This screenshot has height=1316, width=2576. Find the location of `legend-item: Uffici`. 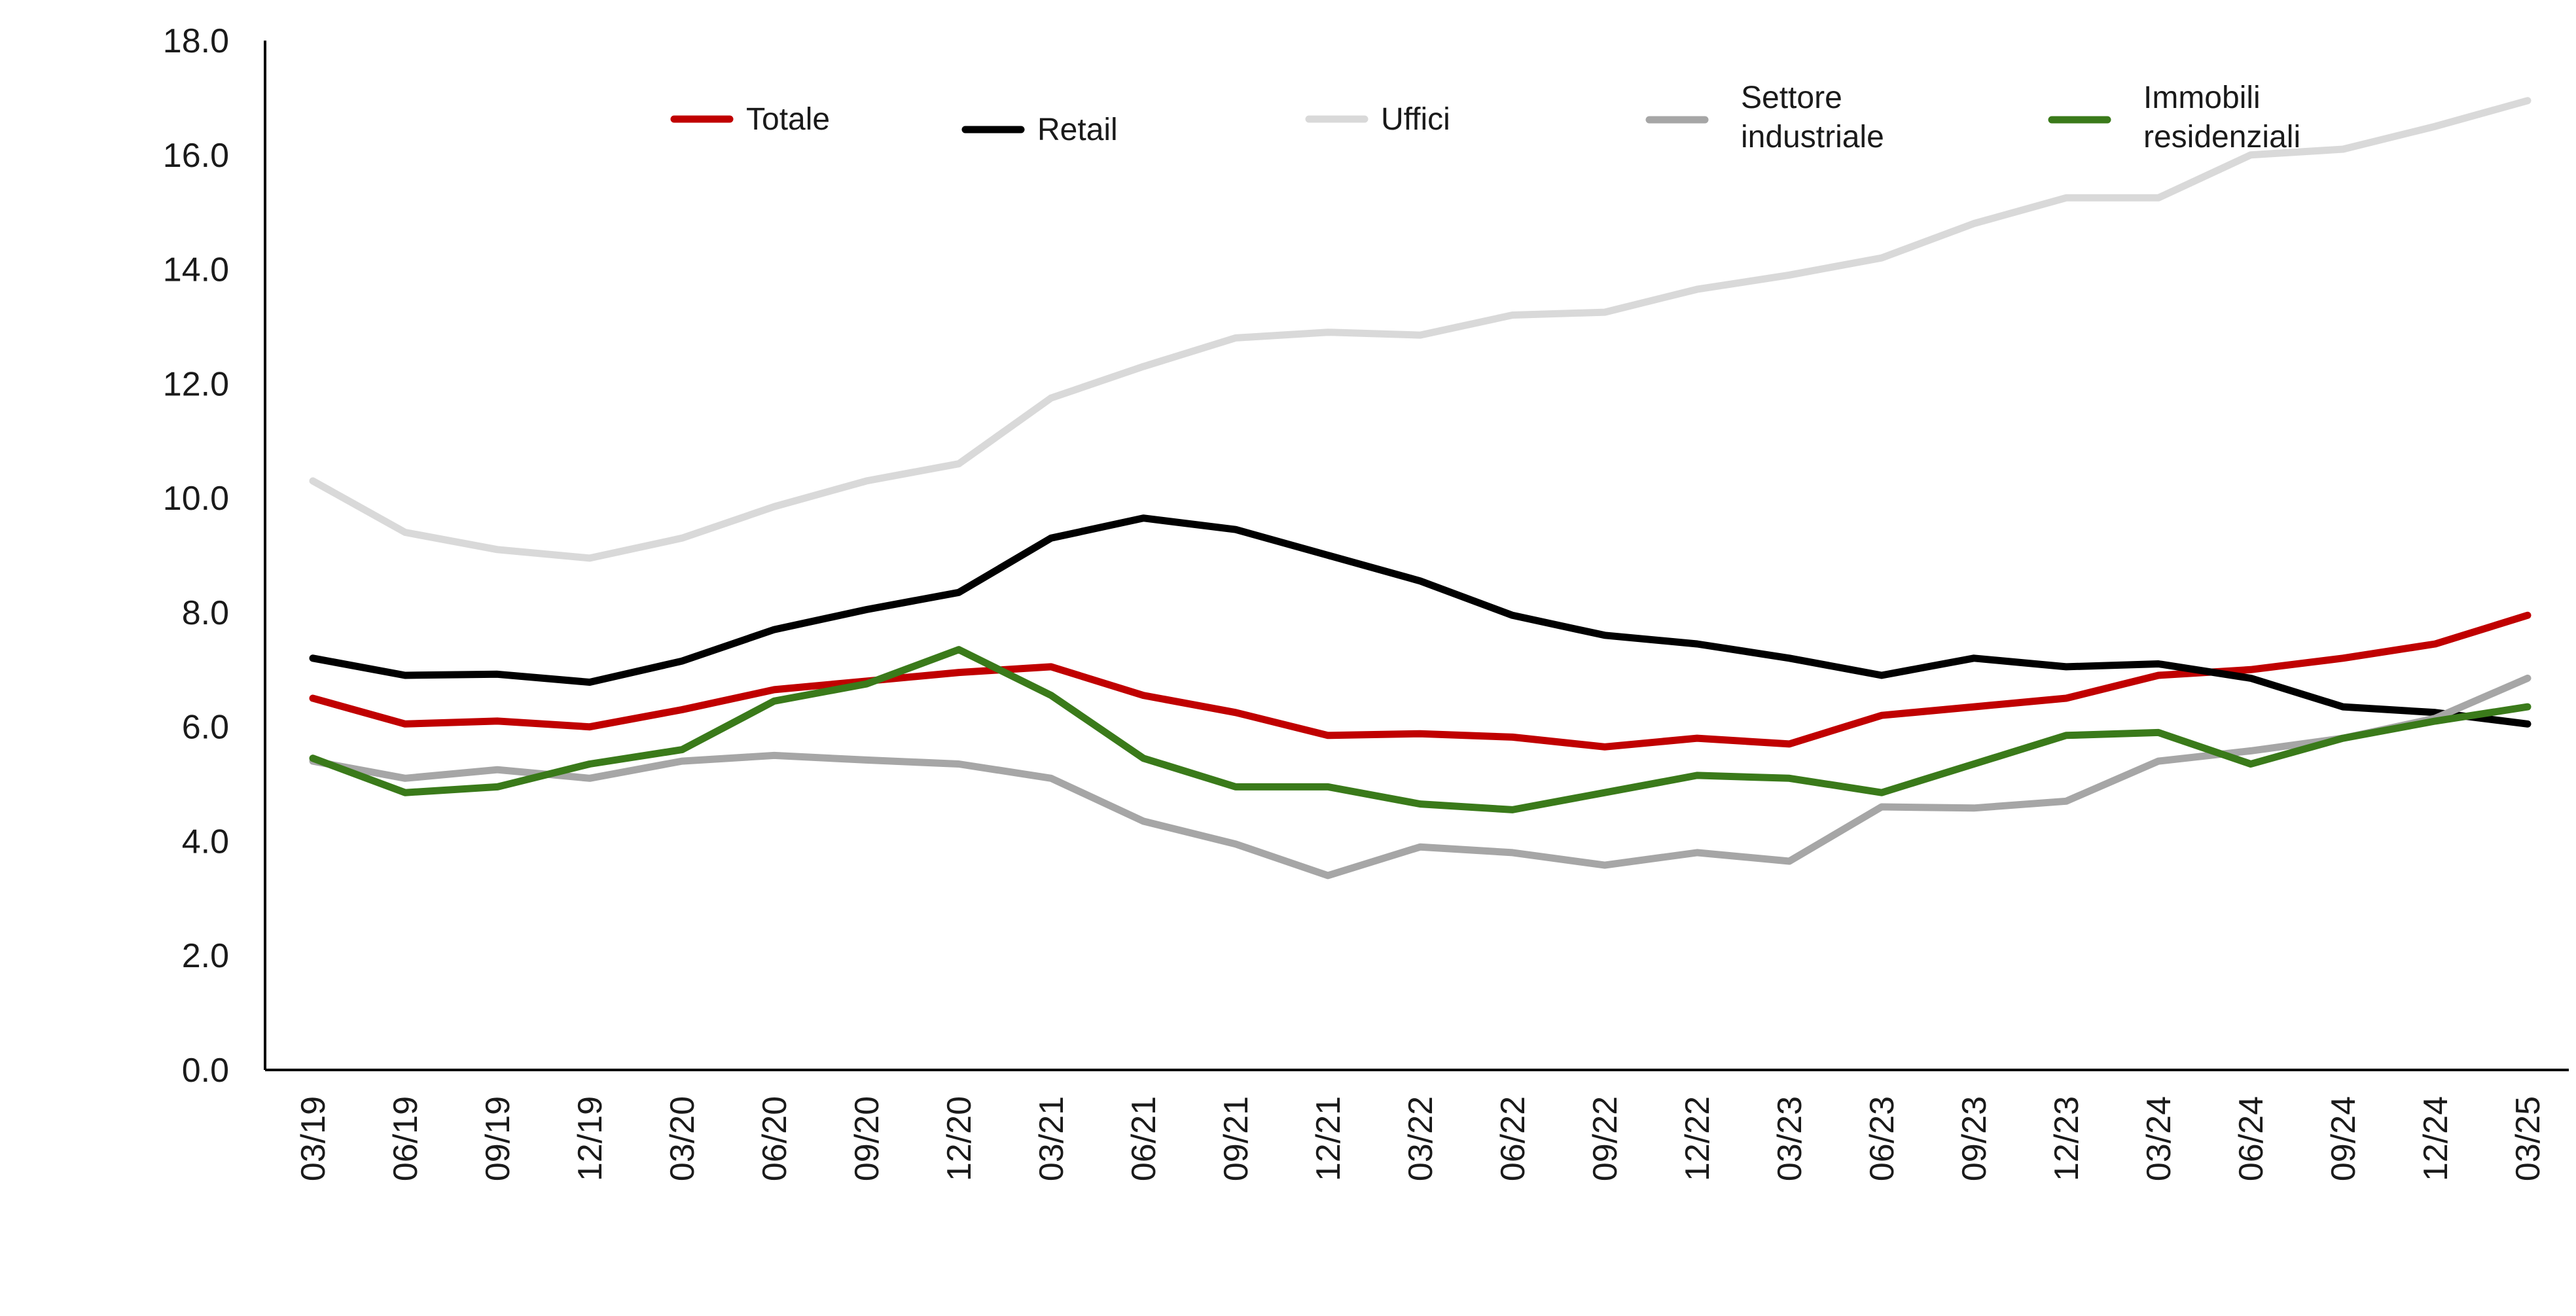

legend-item: Uffici is located at coordinates (1377, 119).